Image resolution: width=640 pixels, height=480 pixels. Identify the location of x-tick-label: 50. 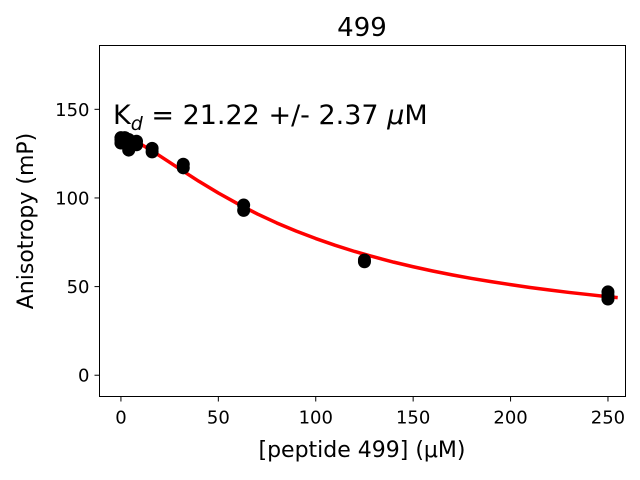
(218, 418).